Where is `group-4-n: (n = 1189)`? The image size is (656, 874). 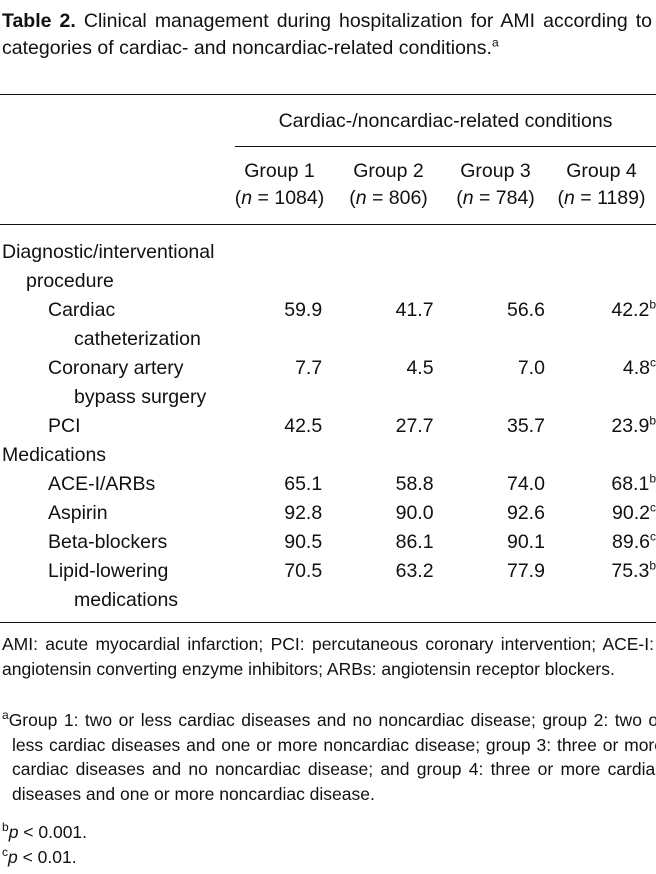
group-4-n: (n = 1189) is located at coordinates (601, 198).